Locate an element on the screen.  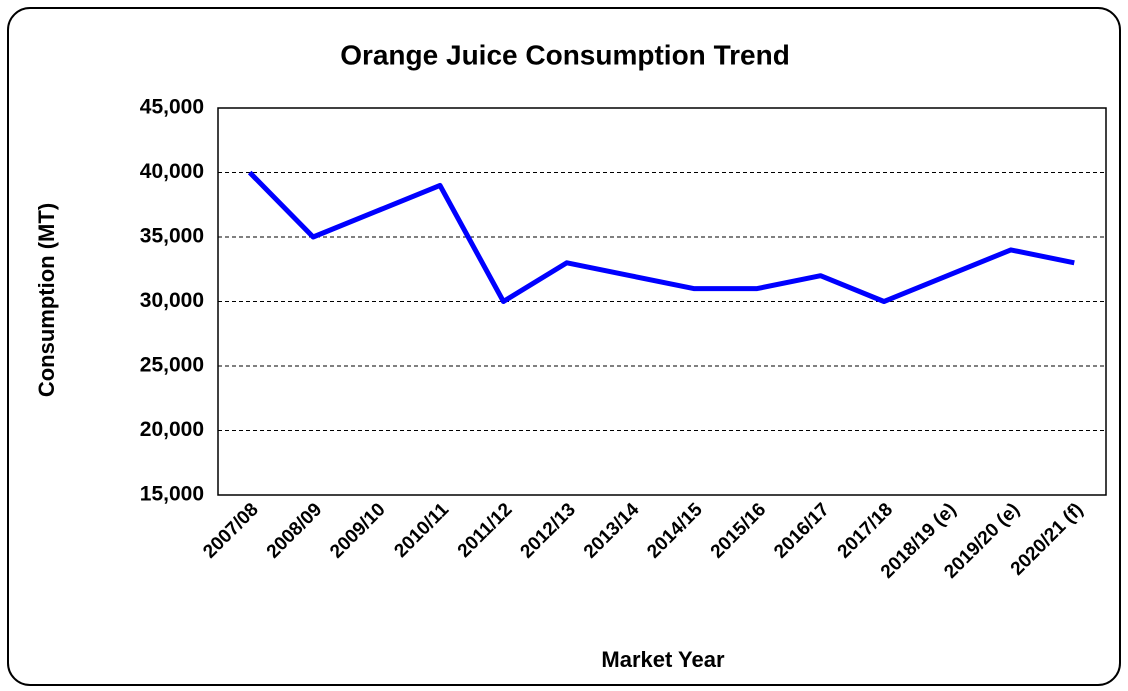
y-tick-label: 25,000 is located at coordinates (172, 365).